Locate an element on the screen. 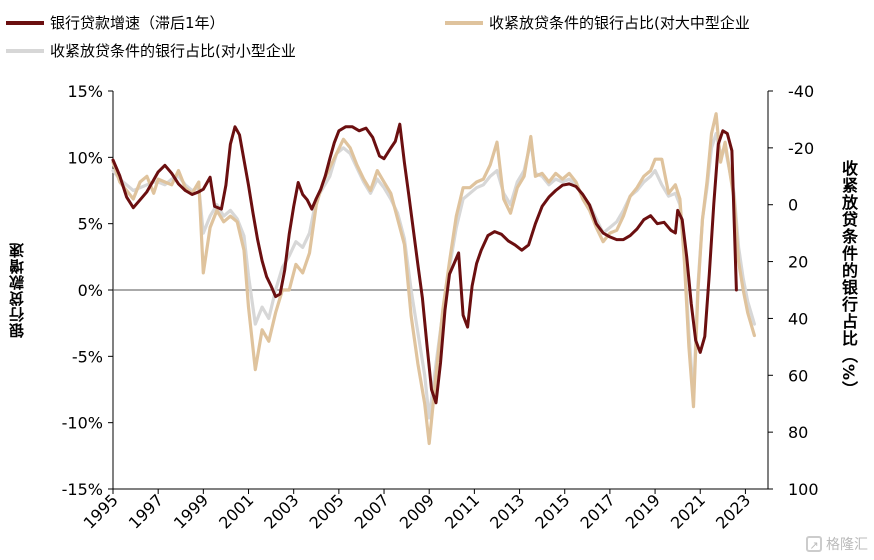  left-tick-label: -15% is located at coordinates (82, 489).